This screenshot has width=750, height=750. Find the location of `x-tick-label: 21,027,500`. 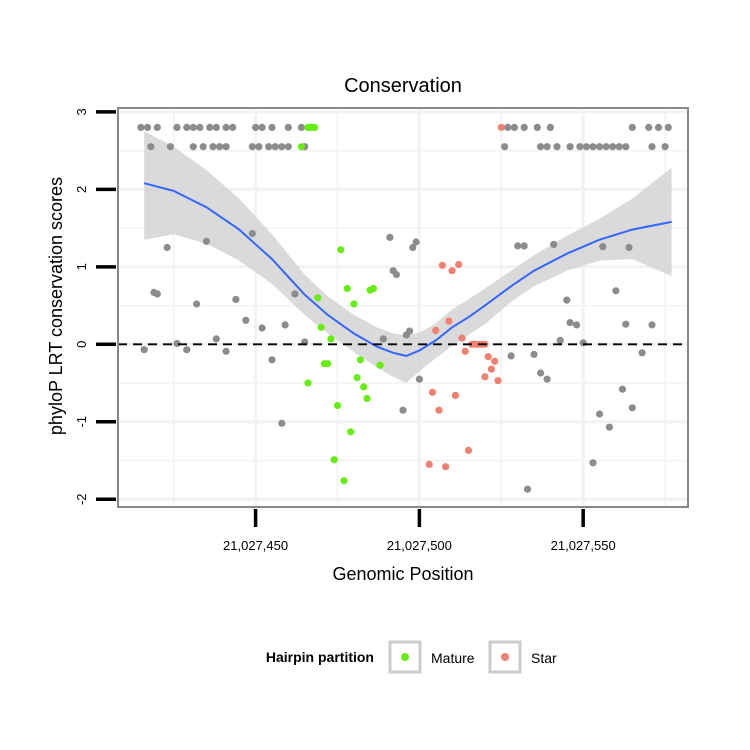

x-tick-label: 21,027,500 is located at coordinates (419, 545).